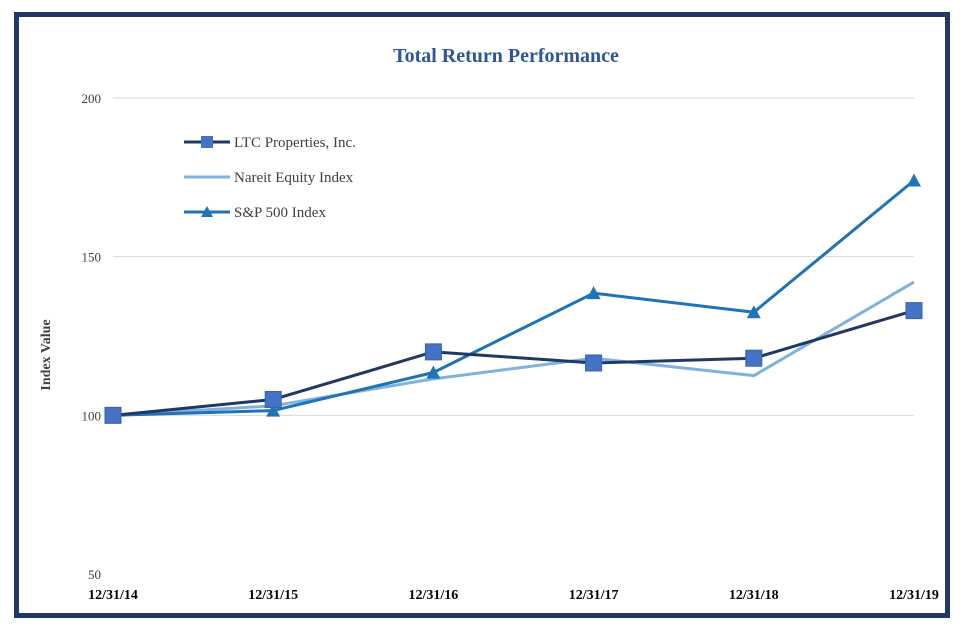 Image resolution: width=972 pixels, height=636 pixels. I want to click on x-tick-label: 12/31/14, so click(113, 595).